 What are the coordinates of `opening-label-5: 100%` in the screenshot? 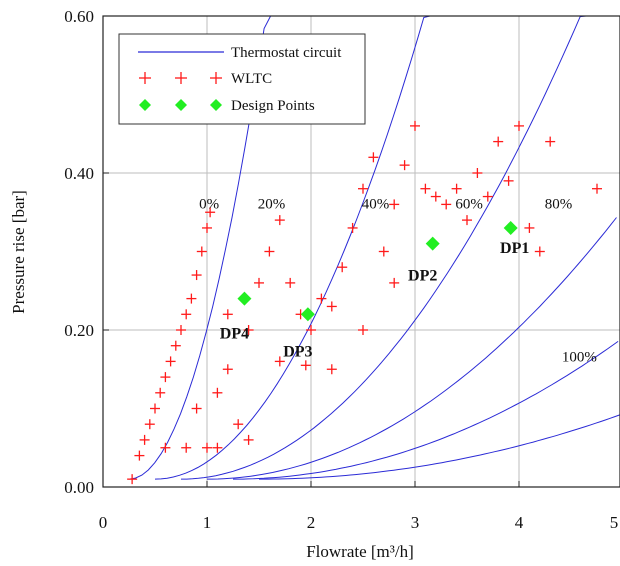 It's located at (579, 357).